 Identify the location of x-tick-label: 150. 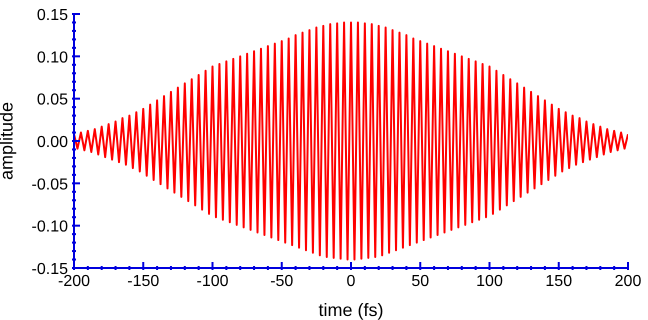
(558, 281).